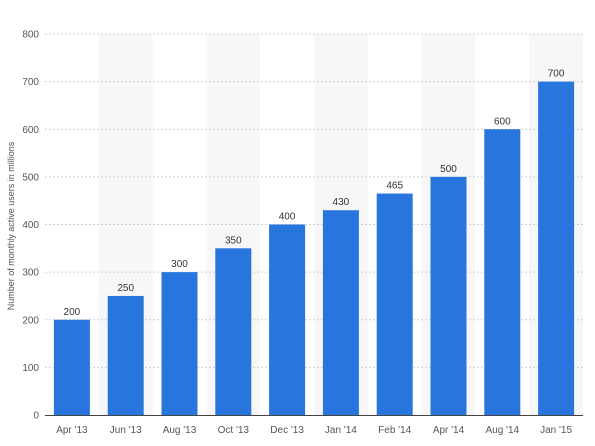  Describe the element at coordinates (72, 312) in the screenshot. I see `data-label: 200` at that location.